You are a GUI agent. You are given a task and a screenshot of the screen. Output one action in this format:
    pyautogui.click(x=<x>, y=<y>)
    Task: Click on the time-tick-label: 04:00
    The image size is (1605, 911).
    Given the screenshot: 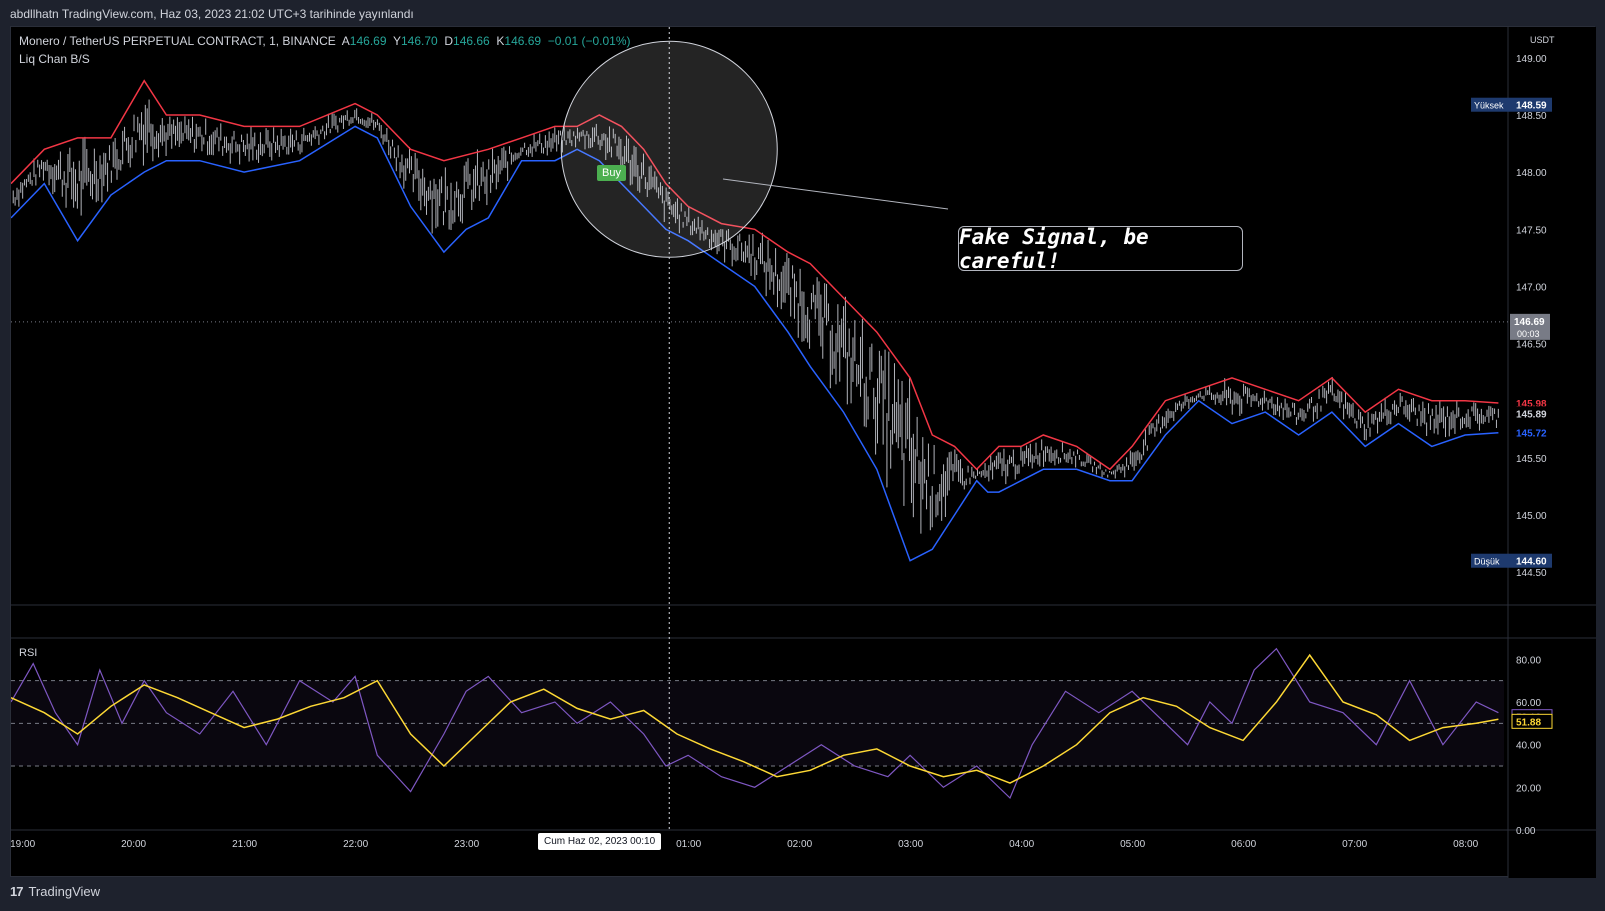 What is the action you would take?
    pyautogui.click(x=1021, y=844)
    